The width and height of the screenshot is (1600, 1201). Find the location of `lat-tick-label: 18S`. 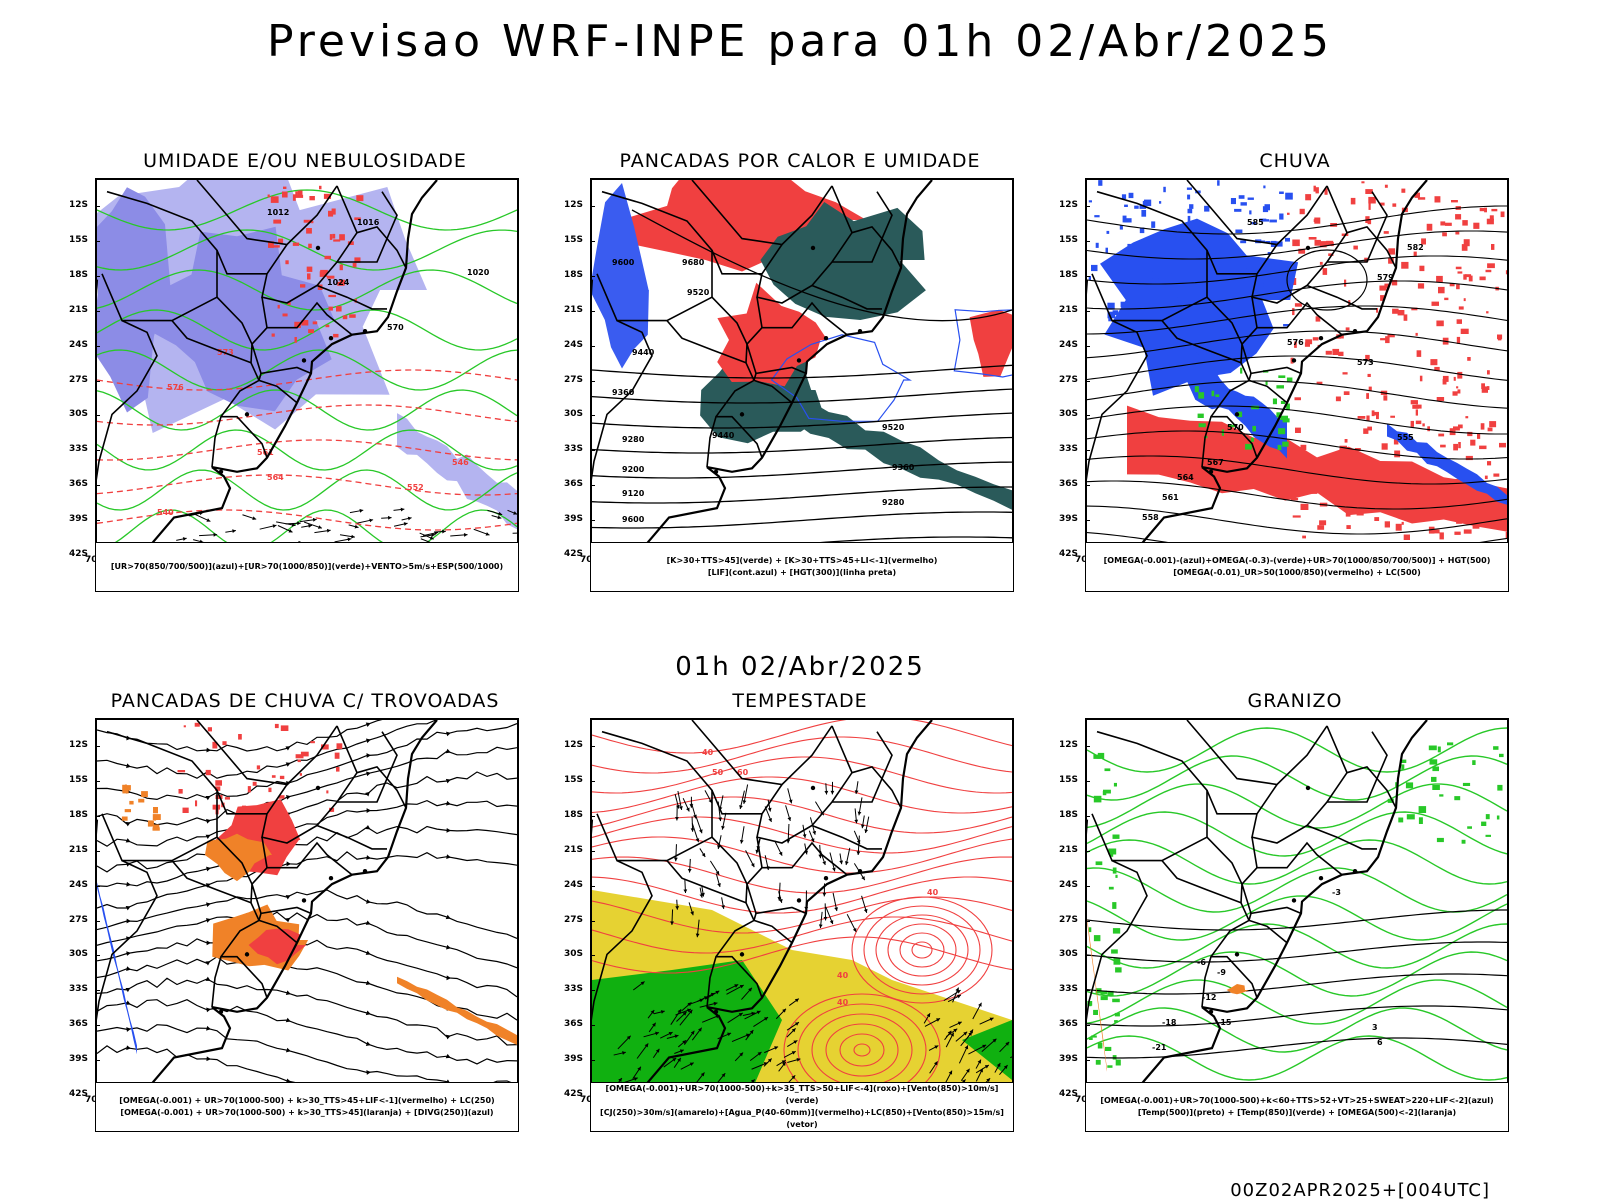

lat-tick-label: 18S is located at coordinates (1068, 275).